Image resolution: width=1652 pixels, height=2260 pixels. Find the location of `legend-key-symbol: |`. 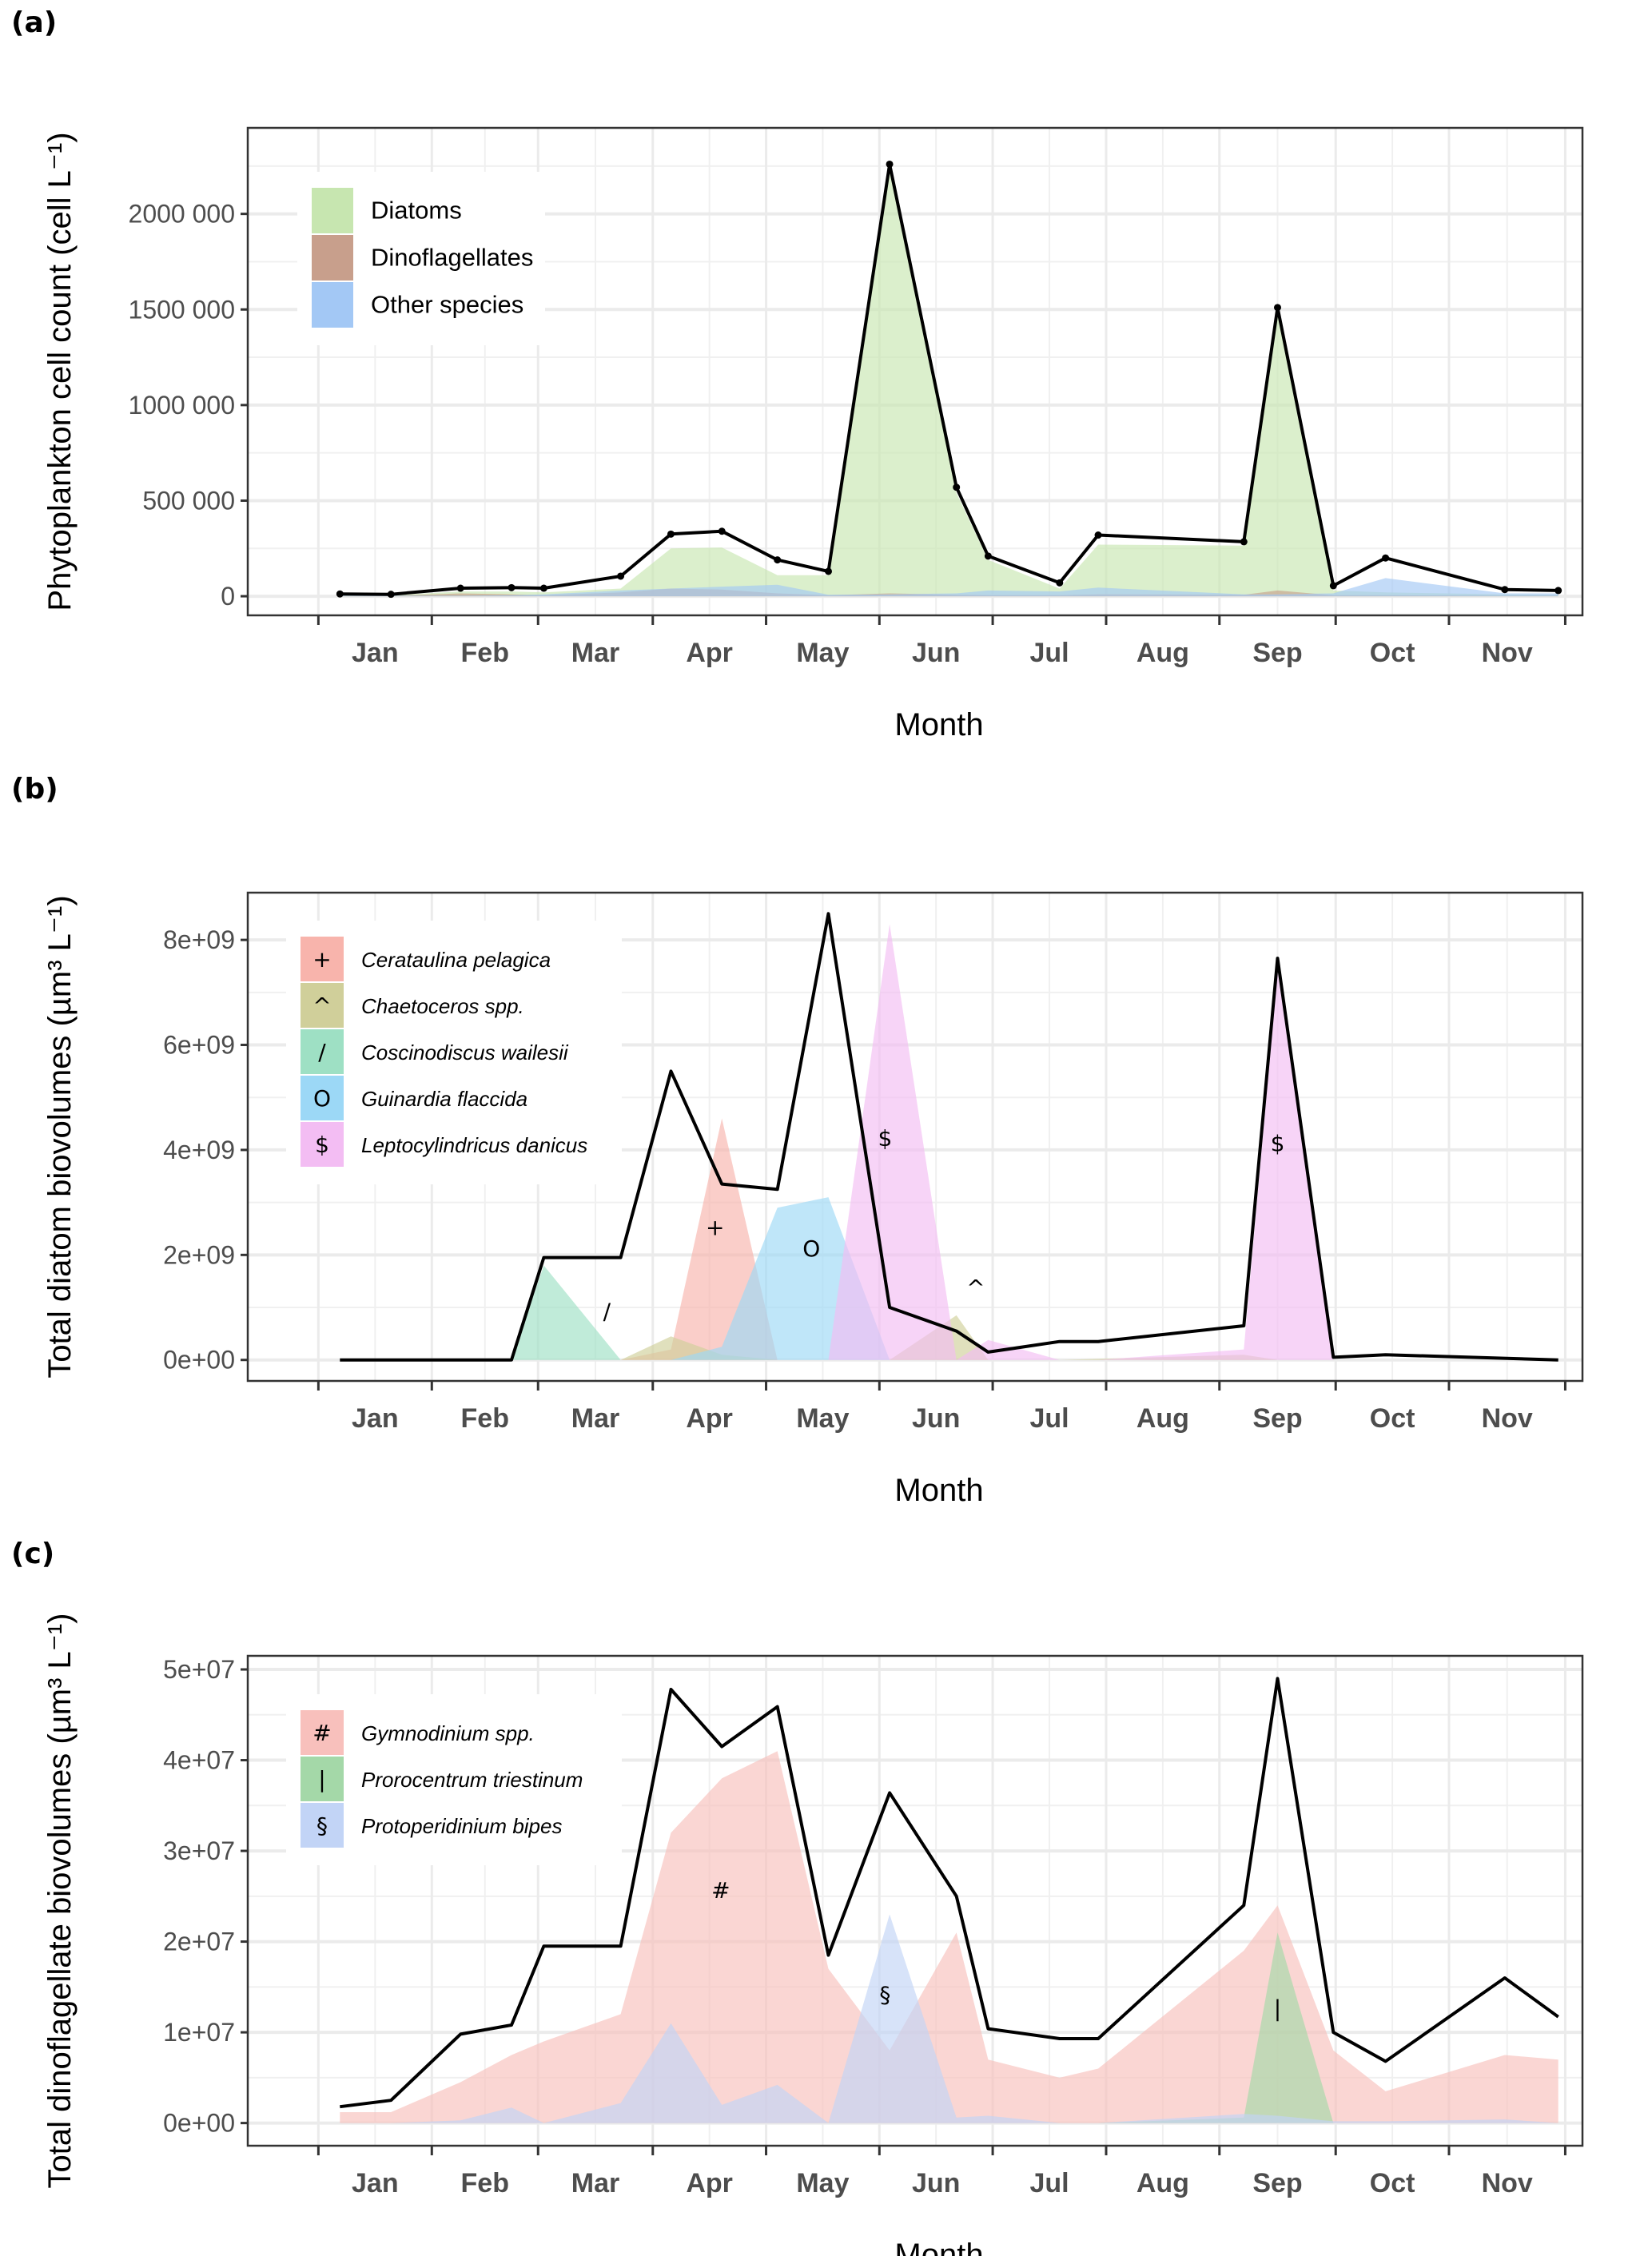

legend-key-symbol: | is located at coordinates (321, 1779).